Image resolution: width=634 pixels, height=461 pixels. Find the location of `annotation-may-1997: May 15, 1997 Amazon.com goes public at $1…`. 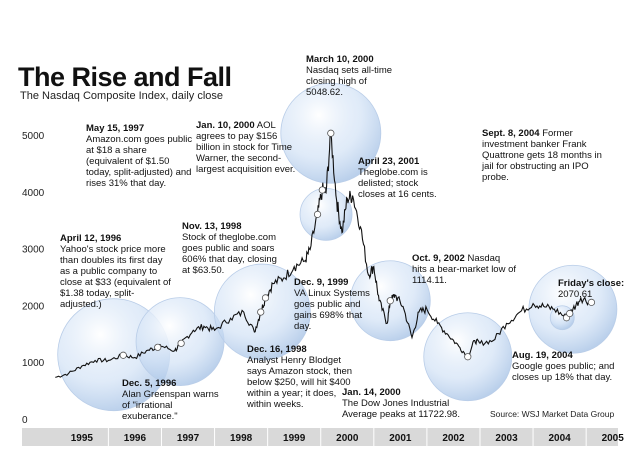

annotation-may-1997: May 15, 1997 Amazon.com goes public at $1… is located at coordinates (139, 156).